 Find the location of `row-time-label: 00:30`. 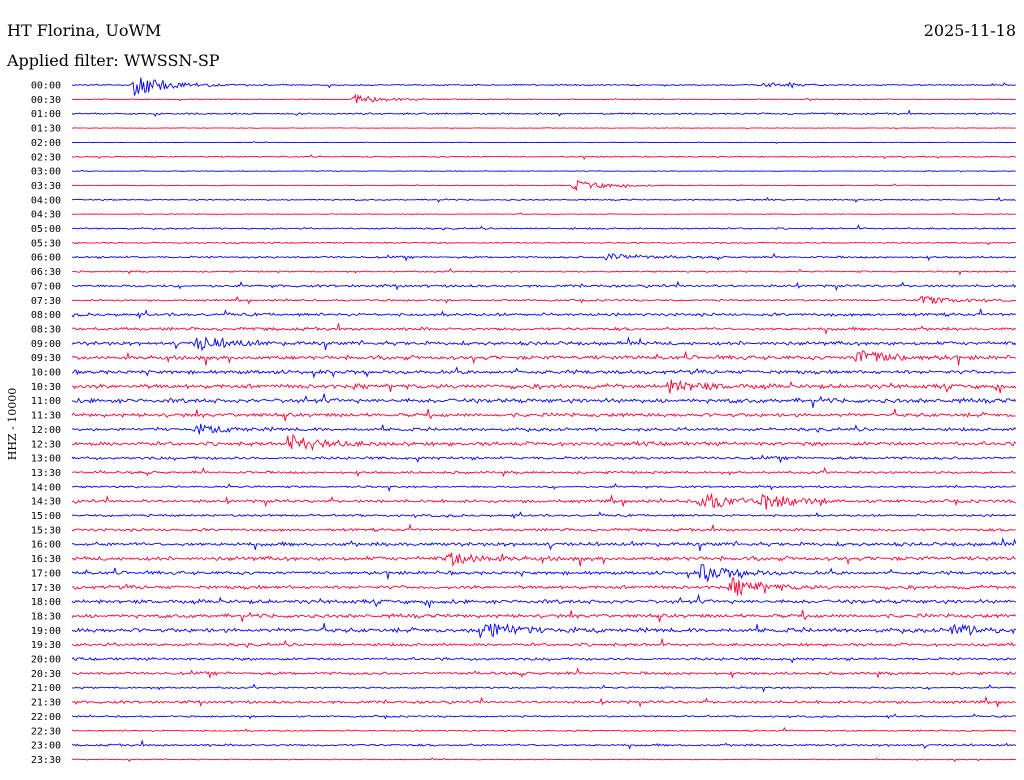

row-time-label: 00:30 is located at coordinates (46, 100).